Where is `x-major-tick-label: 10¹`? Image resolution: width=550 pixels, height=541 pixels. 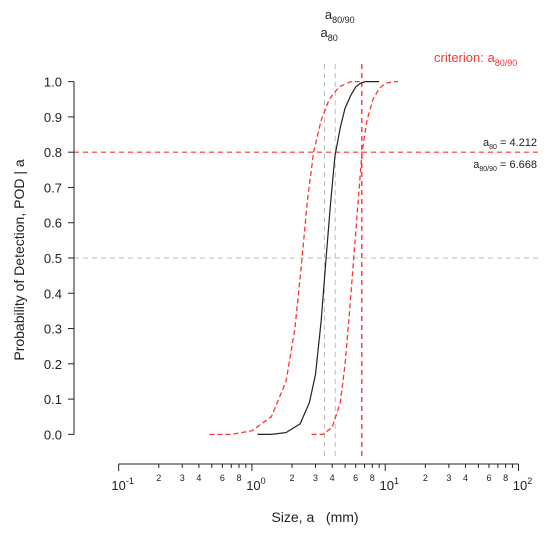
x-major-tick-label: 10¹ is located at coordinates (388, 484).